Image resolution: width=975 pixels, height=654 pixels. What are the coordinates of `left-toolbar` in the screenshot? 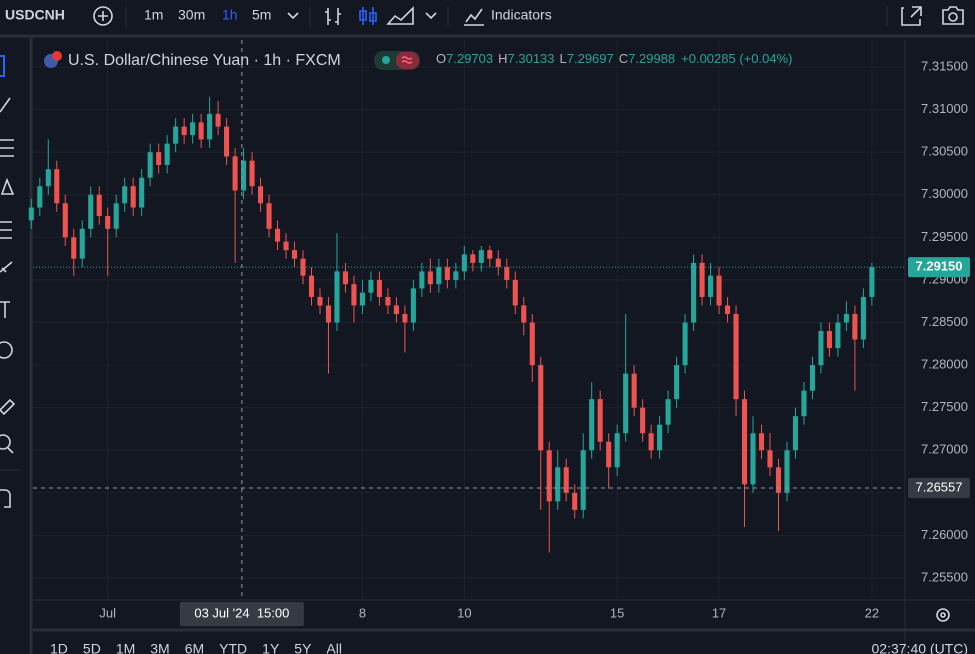 It's located at (15, 346).